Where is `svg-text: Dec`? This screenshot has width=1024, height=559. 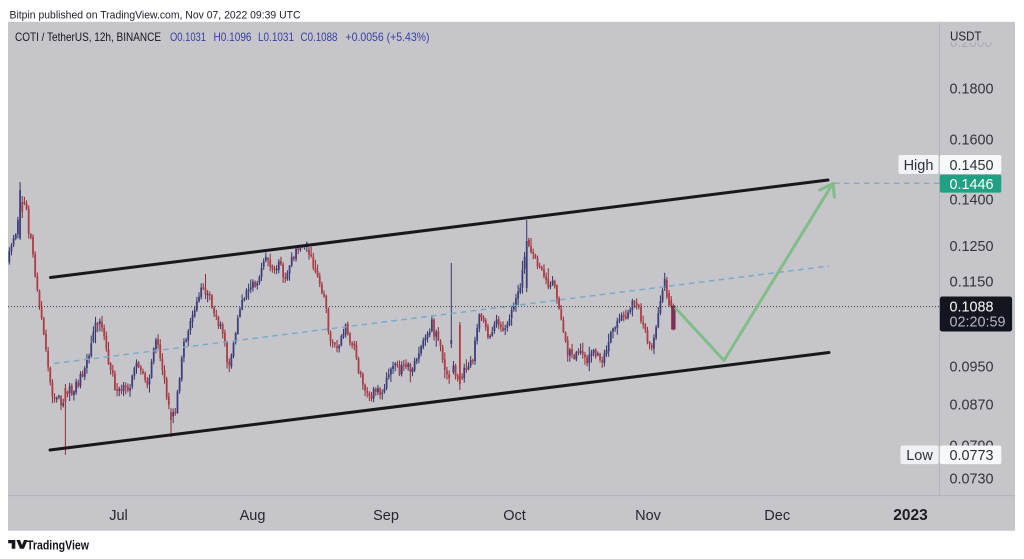
svg-text: Dec is located at coordinates (777, 516).